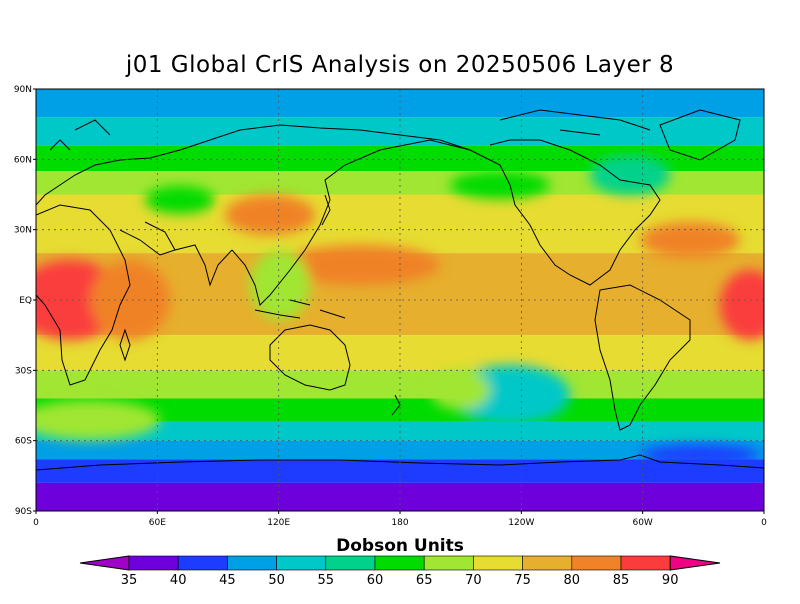 This screenshot has height=604, width=800. Describe the element at coordinates (572, 580) in the screenshot. I see `colorbar-tick-label: 80` at that location.